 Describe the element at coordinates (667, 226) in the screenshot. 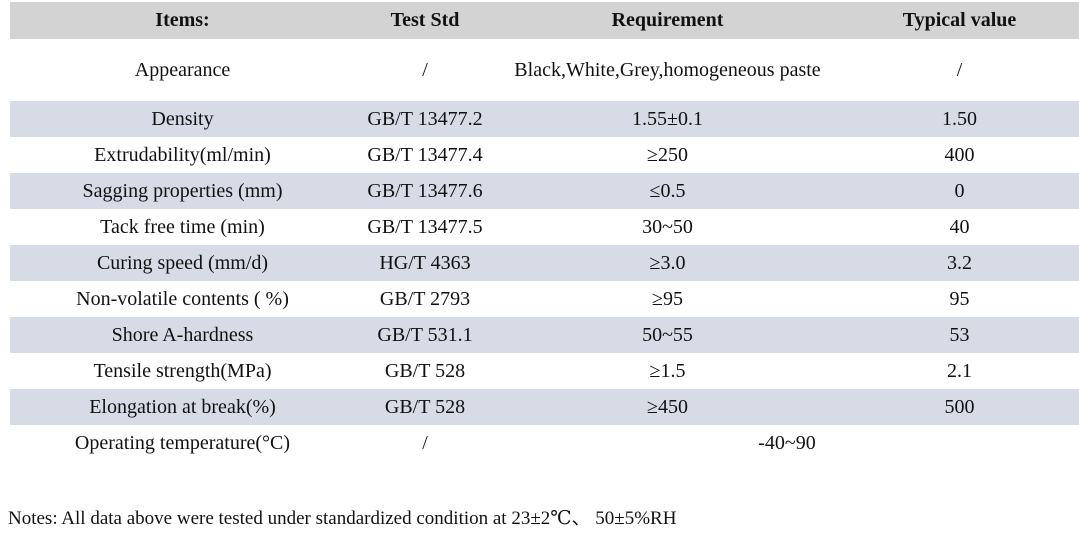

I see `cell-requirement: 30~50` at that location.